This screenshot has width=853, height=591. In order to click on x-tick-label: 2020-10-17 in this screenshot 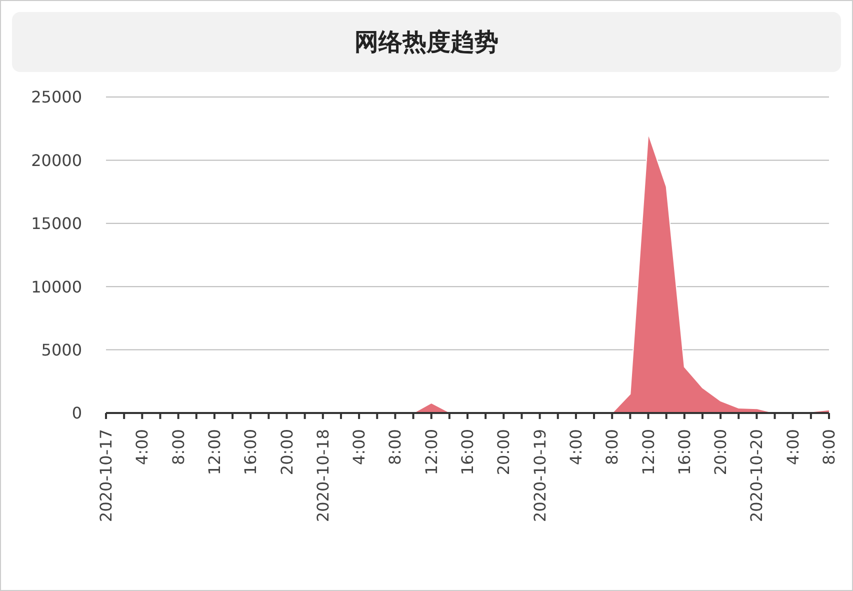, I will do `click(106, 475)`.